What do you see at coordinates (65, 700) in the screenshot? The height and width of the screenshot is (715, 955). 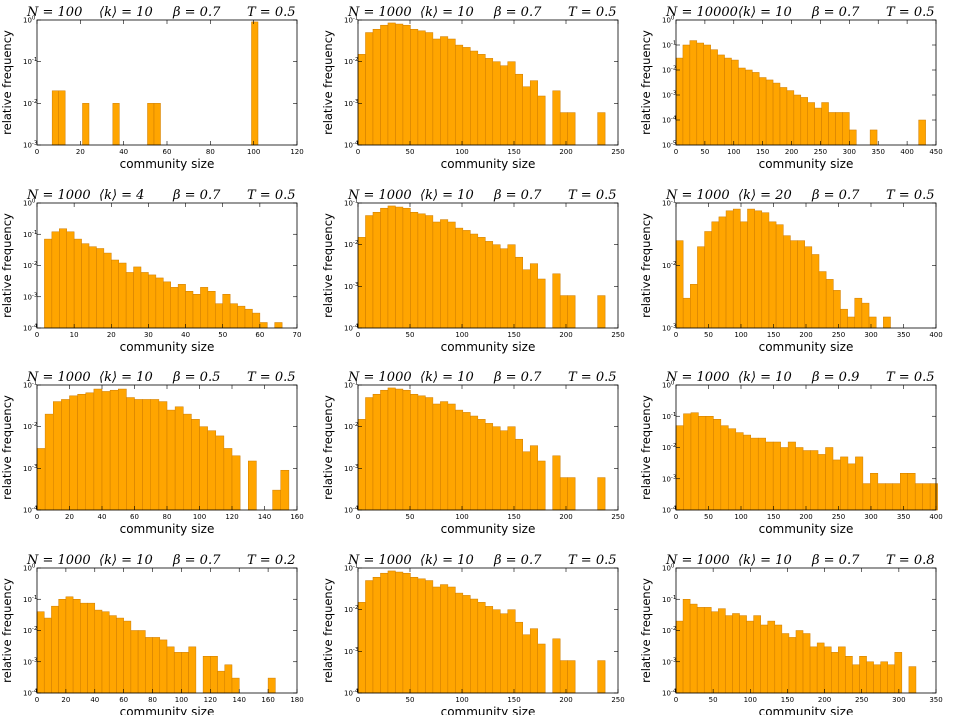 I see `x-tick-label: 20` at bounding box center [65, 700].